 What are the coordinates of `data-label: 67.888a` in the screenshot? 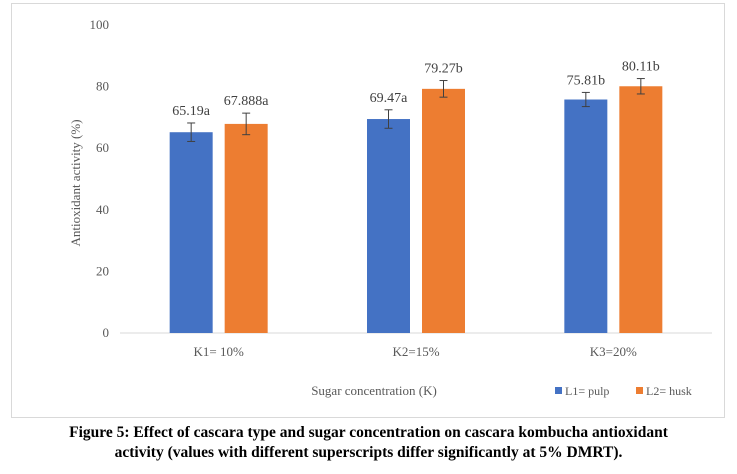 It's located at (247, 101).